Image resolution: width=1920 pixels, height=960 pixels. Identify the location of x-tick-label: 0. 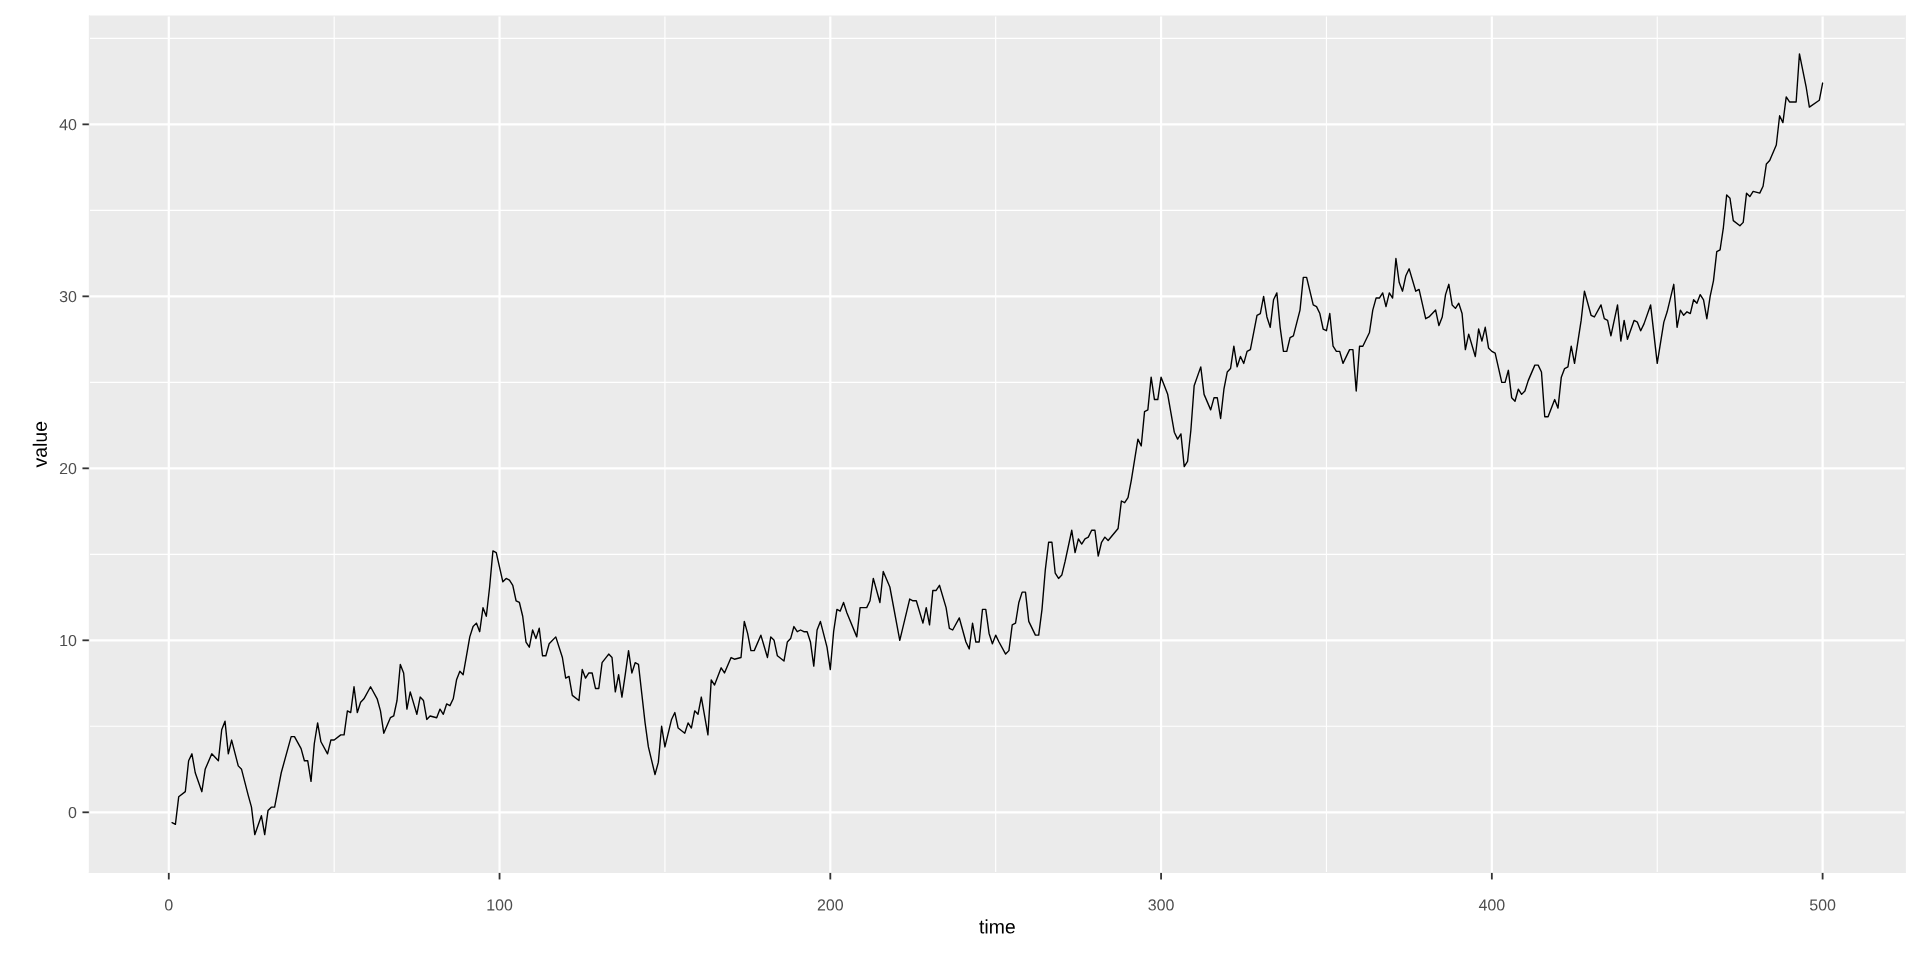
(168, 905).